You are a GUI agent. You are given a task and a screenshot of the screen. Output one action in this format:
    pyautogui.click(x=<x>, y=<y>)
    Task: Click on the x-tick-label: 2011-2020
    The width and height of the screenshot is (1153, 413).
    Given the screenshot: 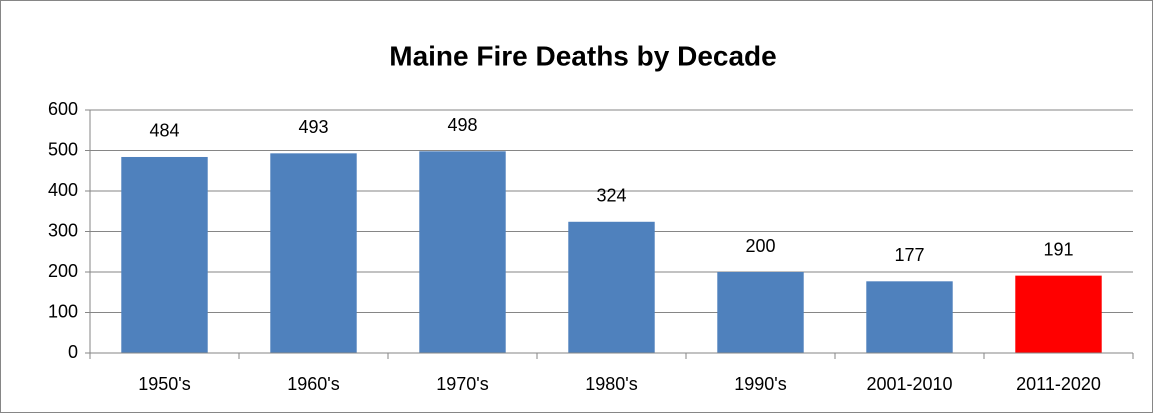 What is the action you would take?
    pyautogui.click(x=1058, y=384)
    